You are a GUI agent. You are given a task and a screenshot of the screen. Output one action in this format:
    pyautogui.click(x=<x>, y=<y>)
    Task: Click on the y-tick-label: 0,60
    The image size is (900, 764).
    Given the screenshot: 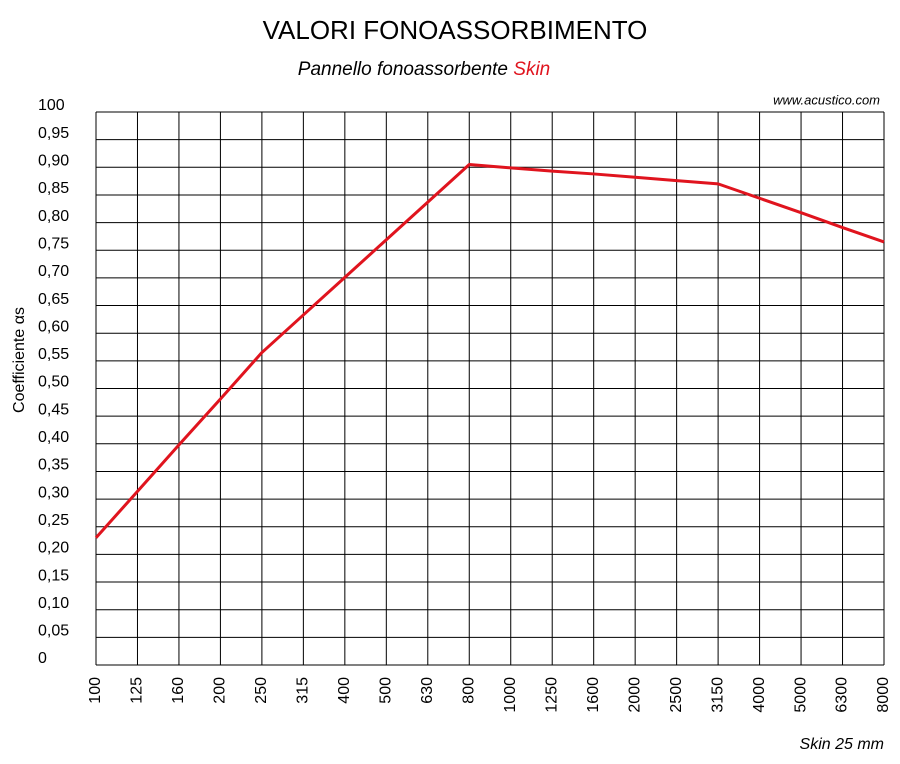 What is the action you would take?
    pyautogui.click(x=53, y=326)
    